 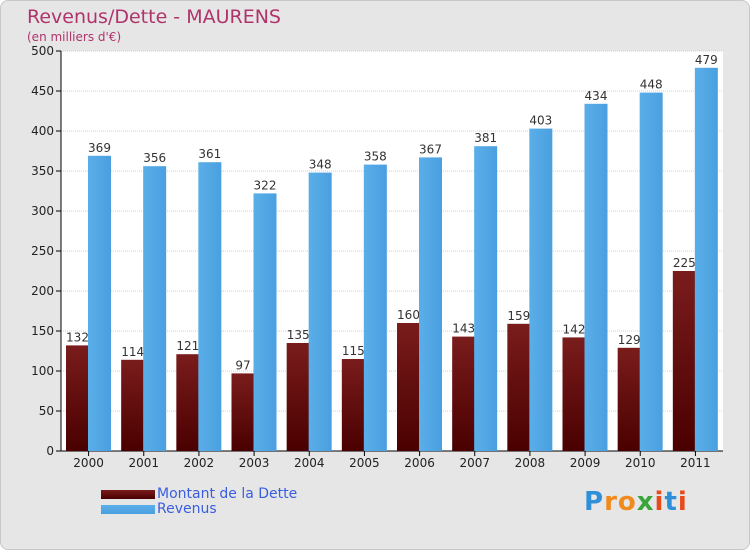 What do you see at coordinates (375, 157) in the screenshot?
I see `revenue-value-label: 358` at bounding box center [375, 157].